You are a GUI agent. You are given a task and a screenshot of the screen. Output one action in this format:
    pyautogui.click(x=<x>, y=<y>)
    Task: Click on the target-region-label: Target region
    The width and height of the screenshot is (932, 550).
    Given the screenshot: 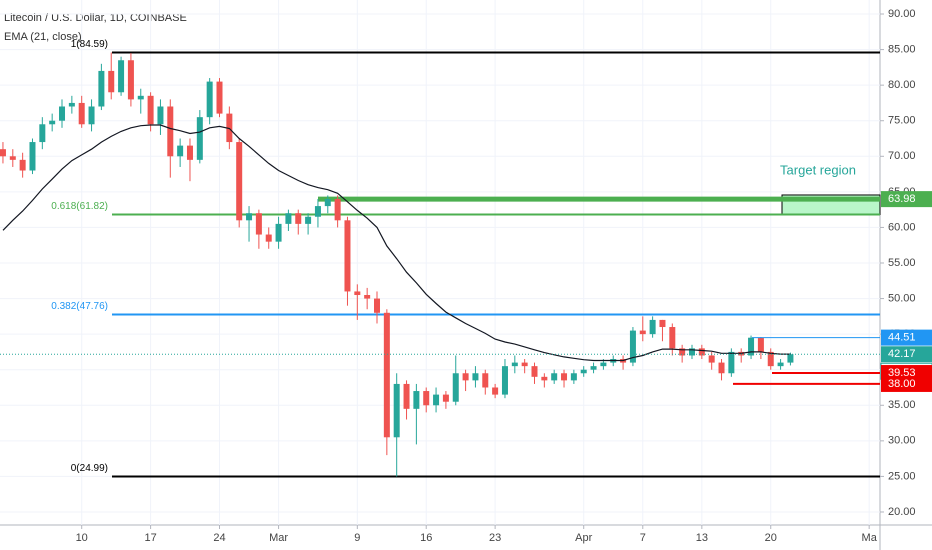 What is the action you would take?
    pyautogui.click(x=818, y=169)
    